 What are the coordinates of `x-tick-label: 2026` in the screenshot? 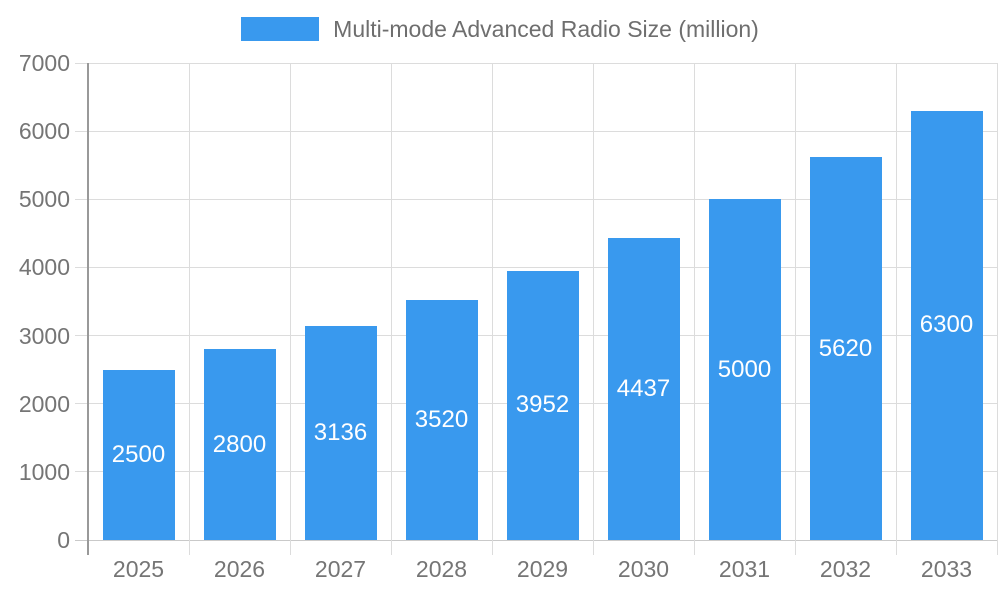 It's located at (239, 569).